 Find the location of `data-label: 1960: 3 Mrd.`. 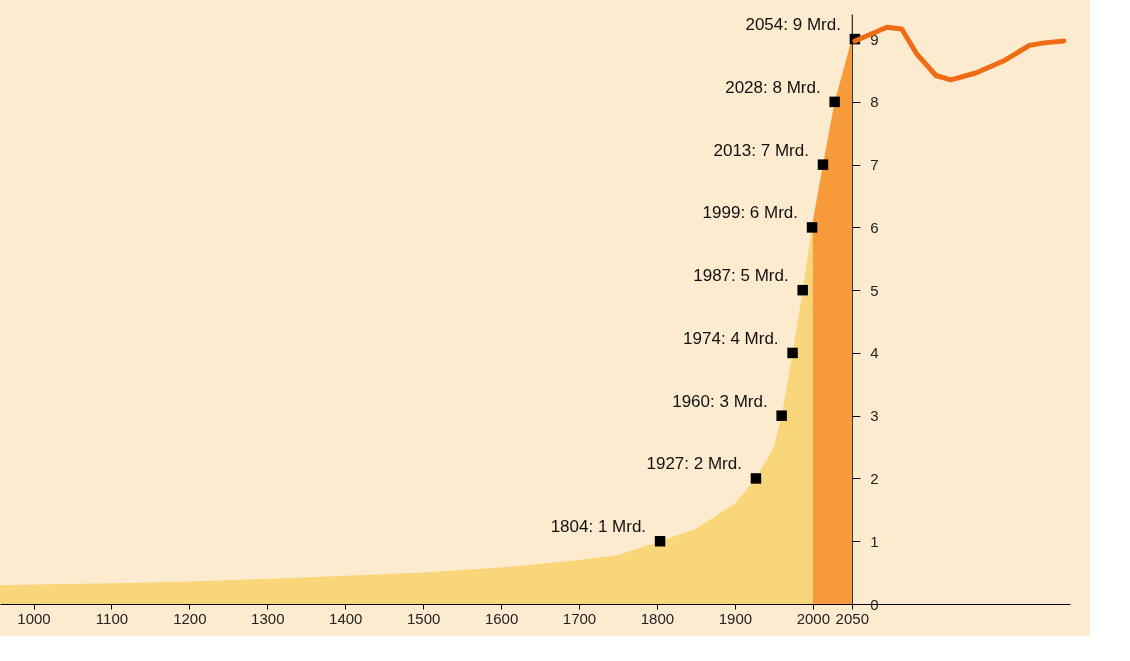

data-label: 1960: 3 Mrd. is located at coordinates (720, 401).